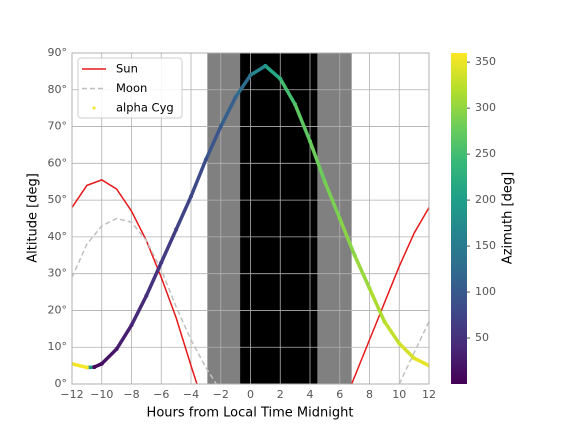  I want to click on colorbar-tick-label: 150, so click(485, 245).